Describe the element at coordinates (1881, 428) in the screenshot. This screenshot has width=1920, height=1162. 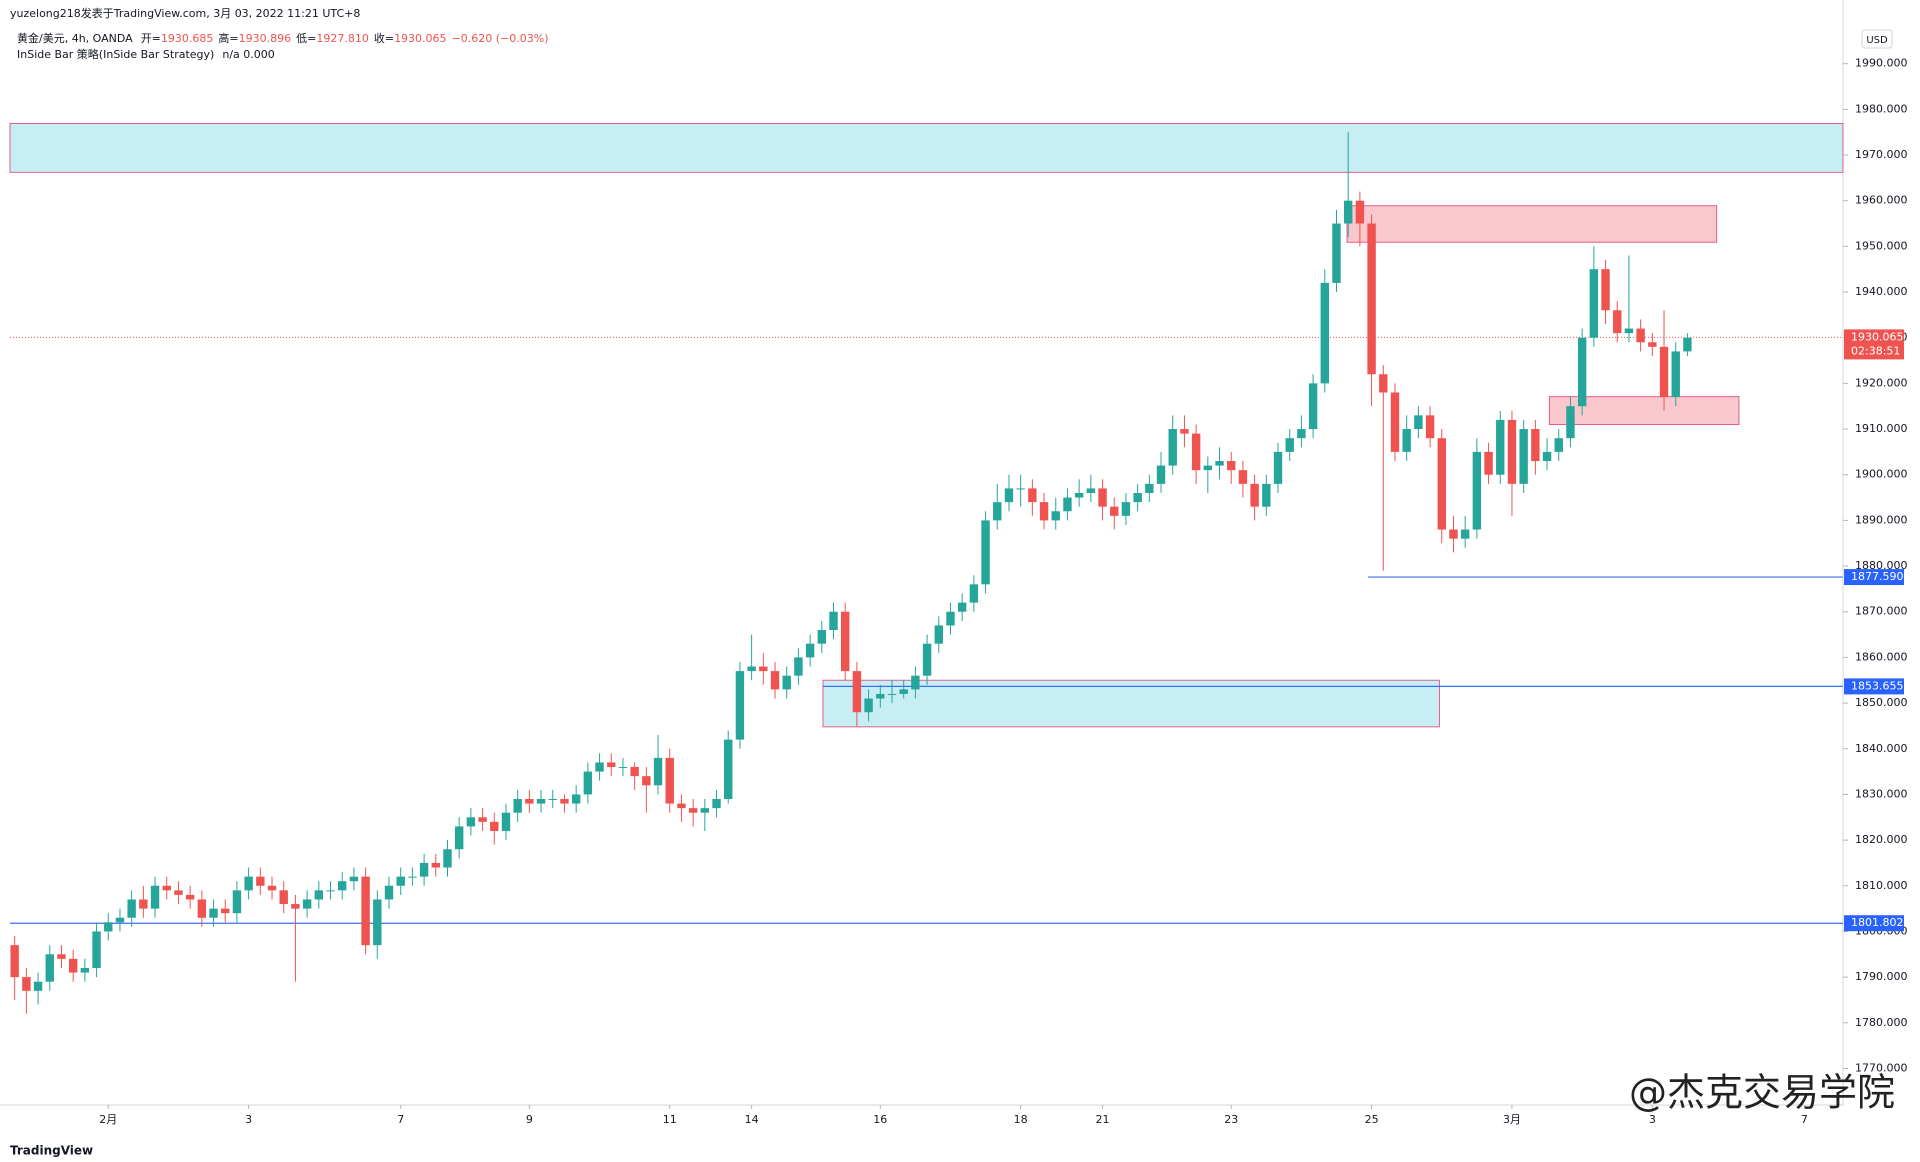
I see `y-tick-label: 1910.000` at that location.